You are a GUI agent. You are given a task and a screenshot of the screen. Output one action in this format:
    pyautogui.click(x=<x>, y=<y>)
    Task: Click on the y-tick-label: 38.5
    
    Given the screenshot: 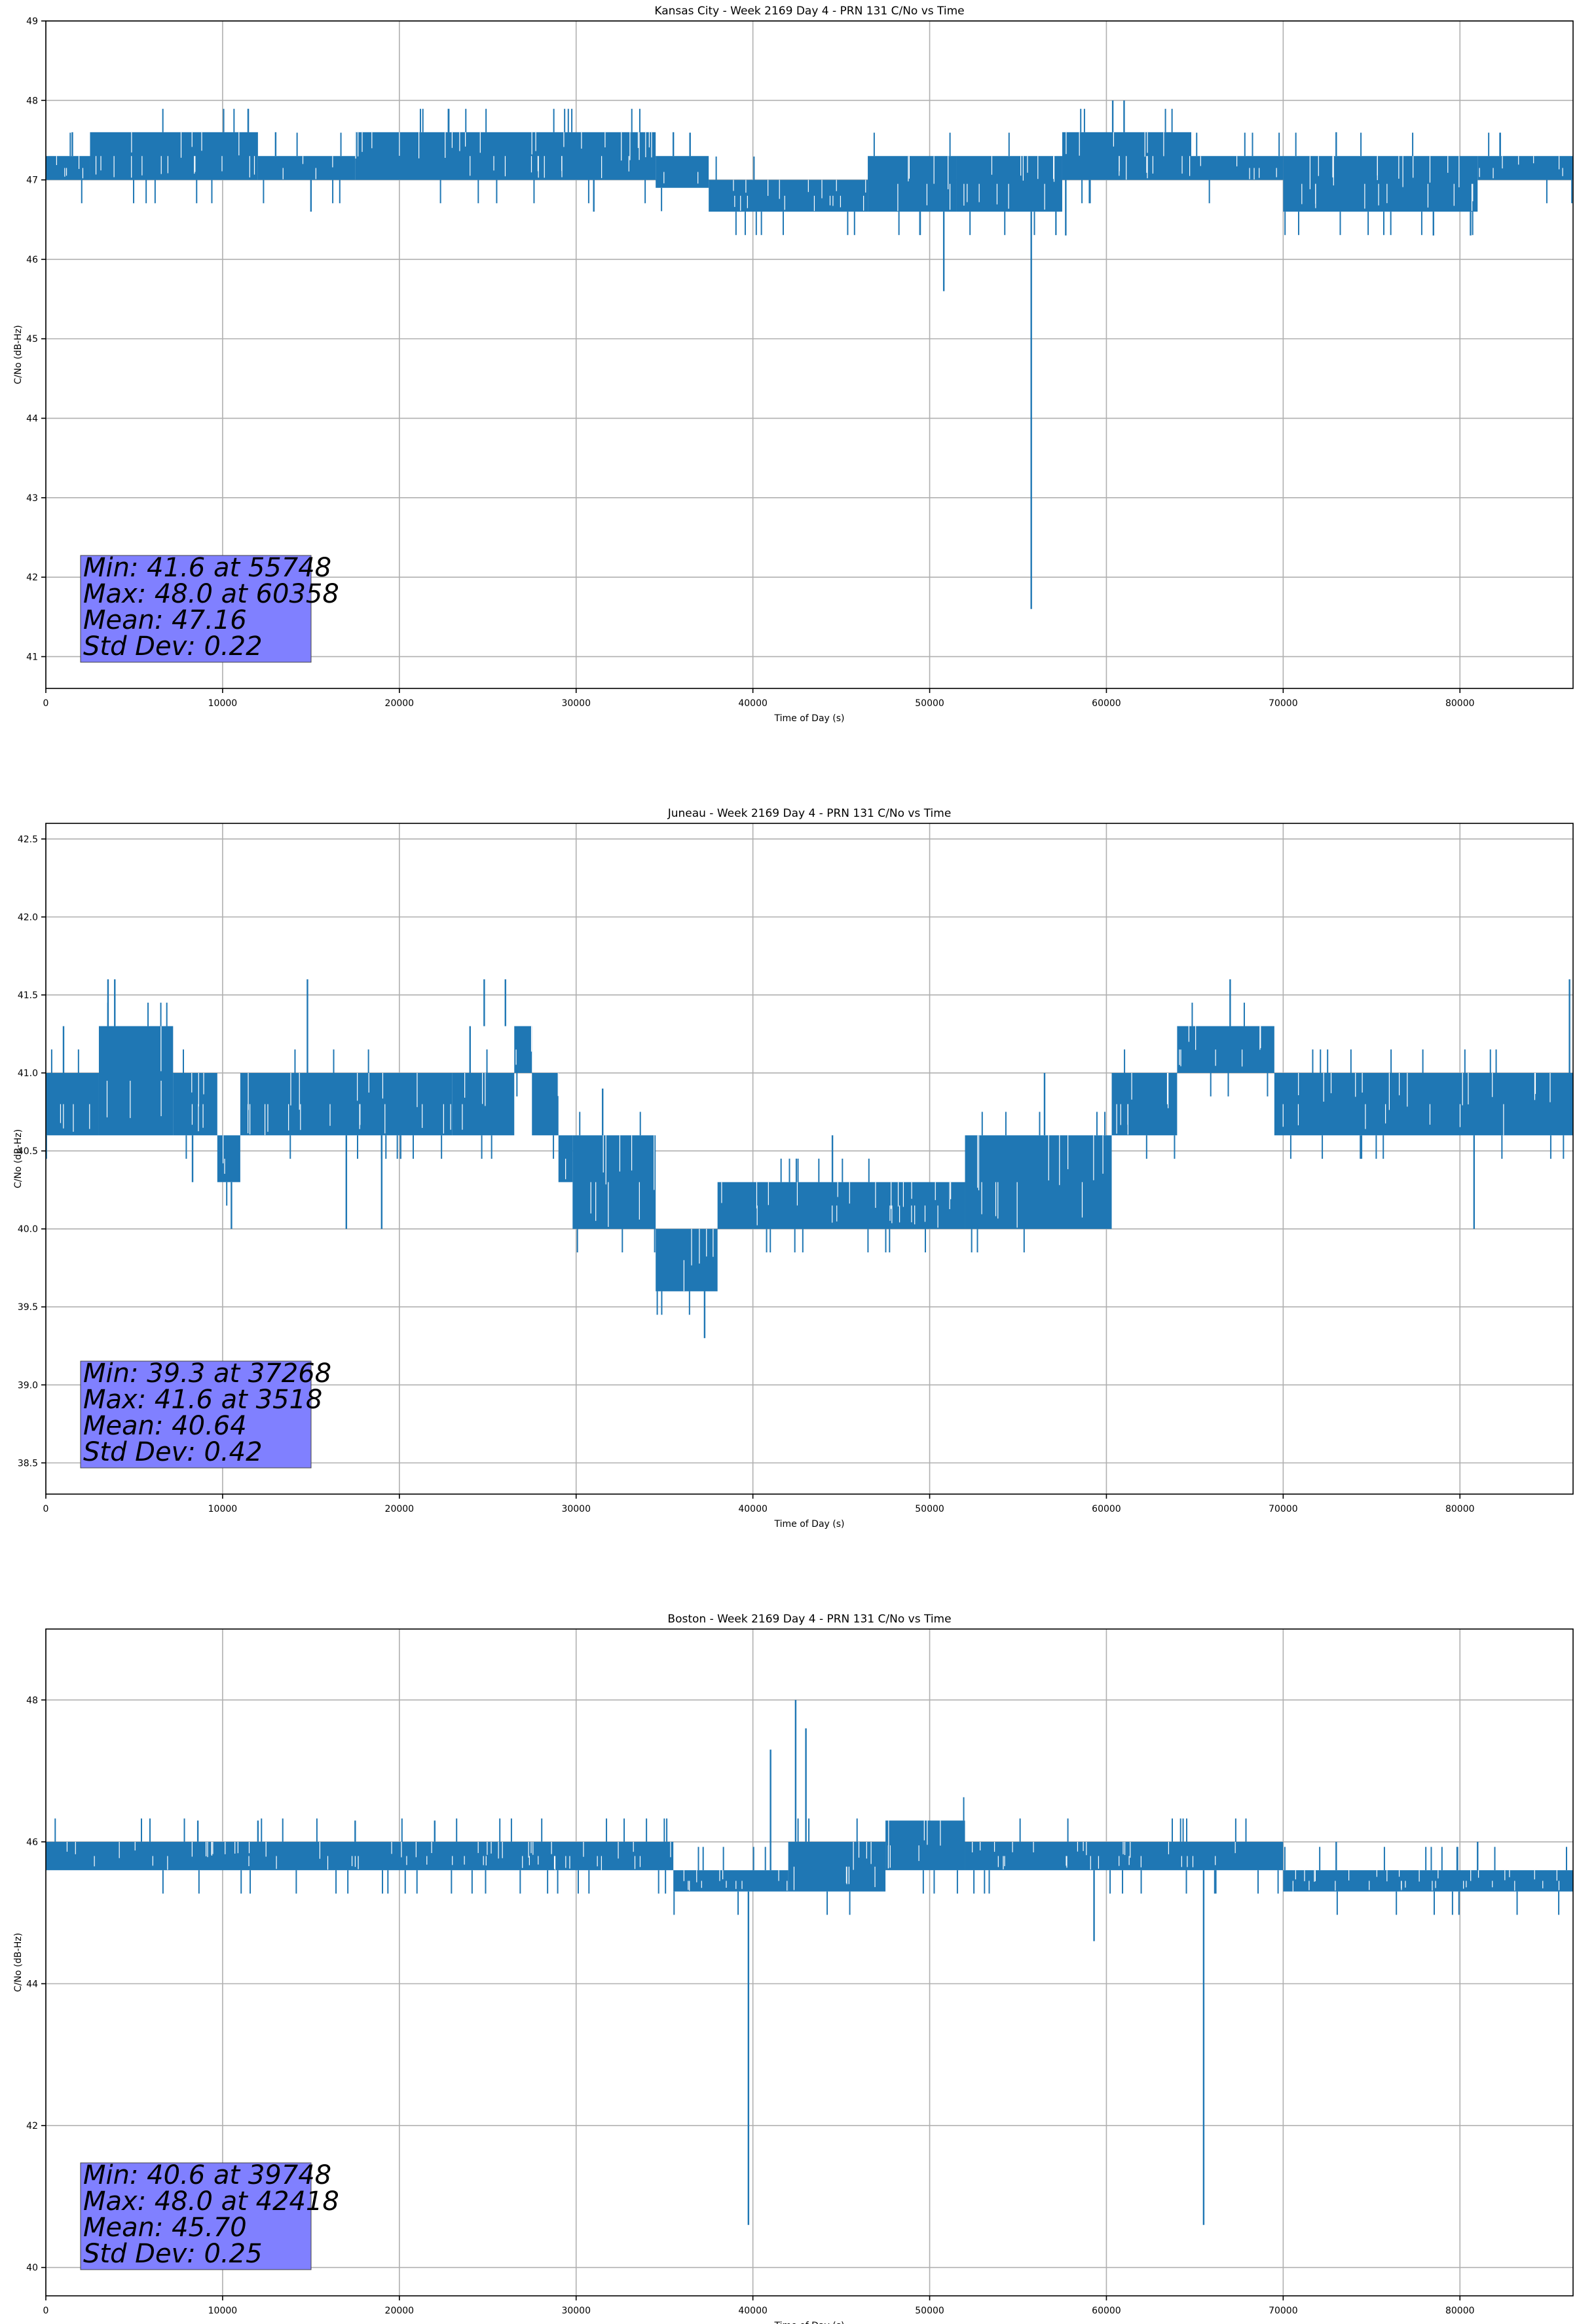 What is the action you would take?
    pyautogui.click(x=28, y=1463)
    